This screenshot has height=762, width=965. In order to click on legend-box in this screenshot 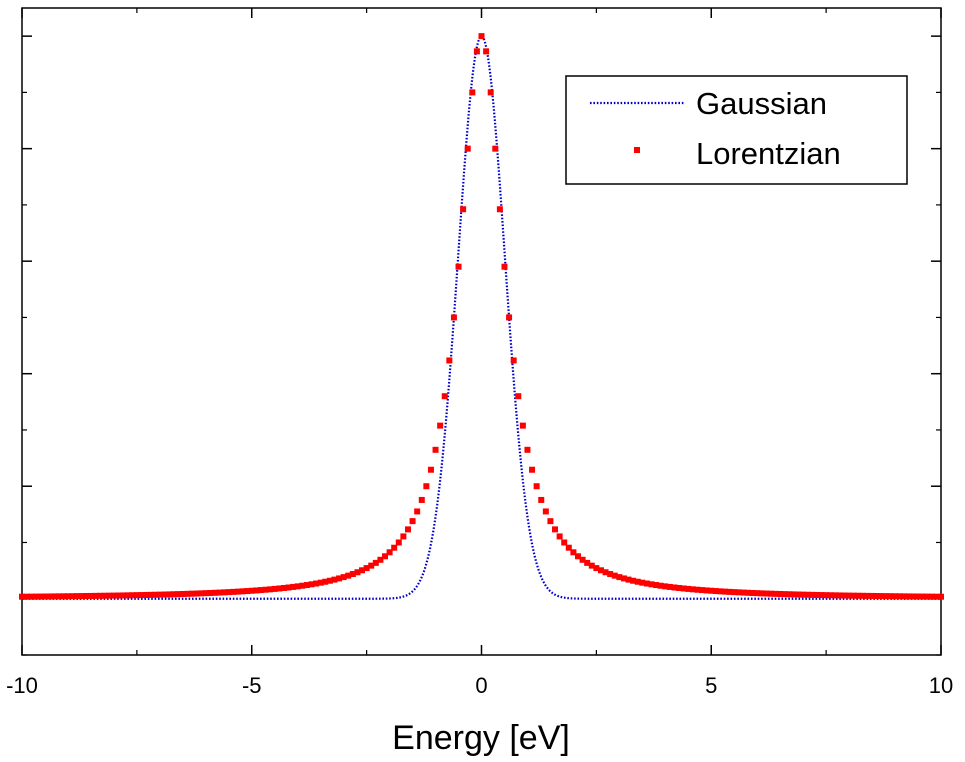, I will do `click(736, 130)`.